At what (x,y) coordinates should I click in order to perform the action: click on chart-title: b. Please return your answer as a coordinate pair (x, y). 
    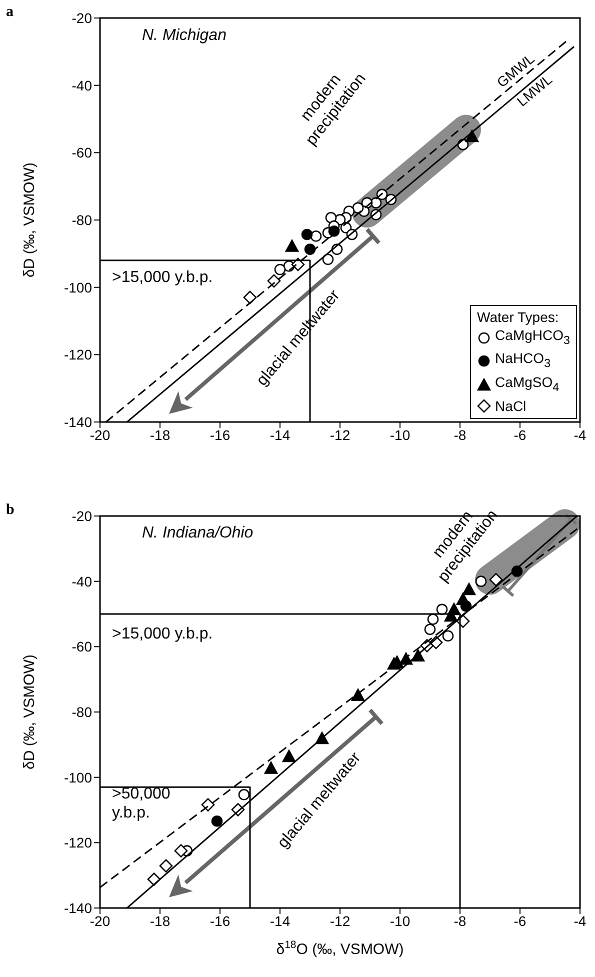
    Looking at the image, I should click on (10, 510).